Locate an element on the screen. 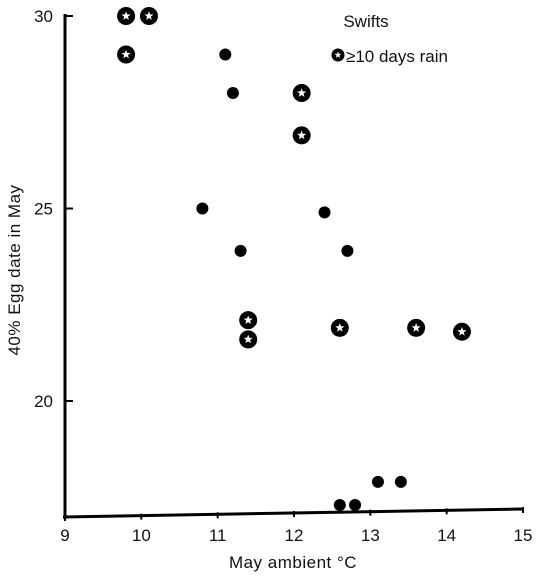  legend-marker-symbol is located at coordinates (338, 55).